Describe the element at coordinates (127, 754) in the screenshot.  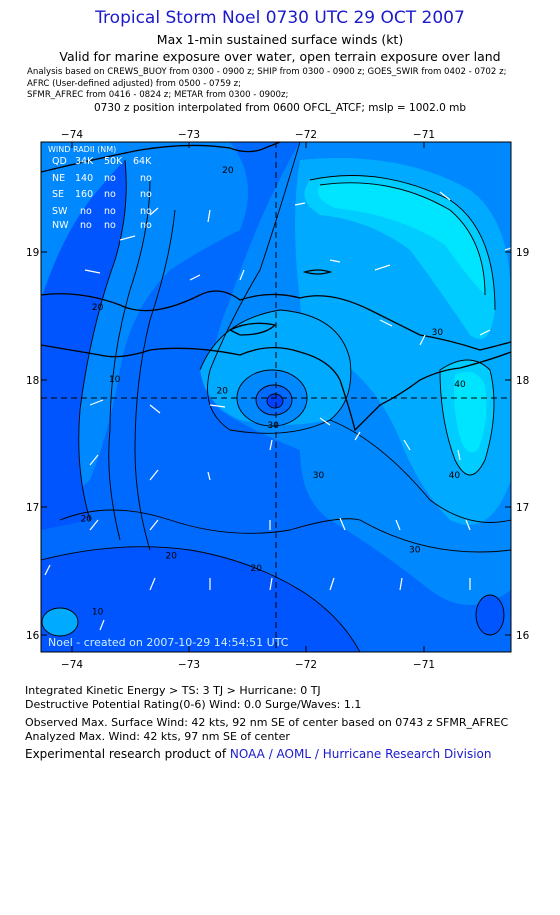
I see `credit-prefix: Experimental research product of` at that location.